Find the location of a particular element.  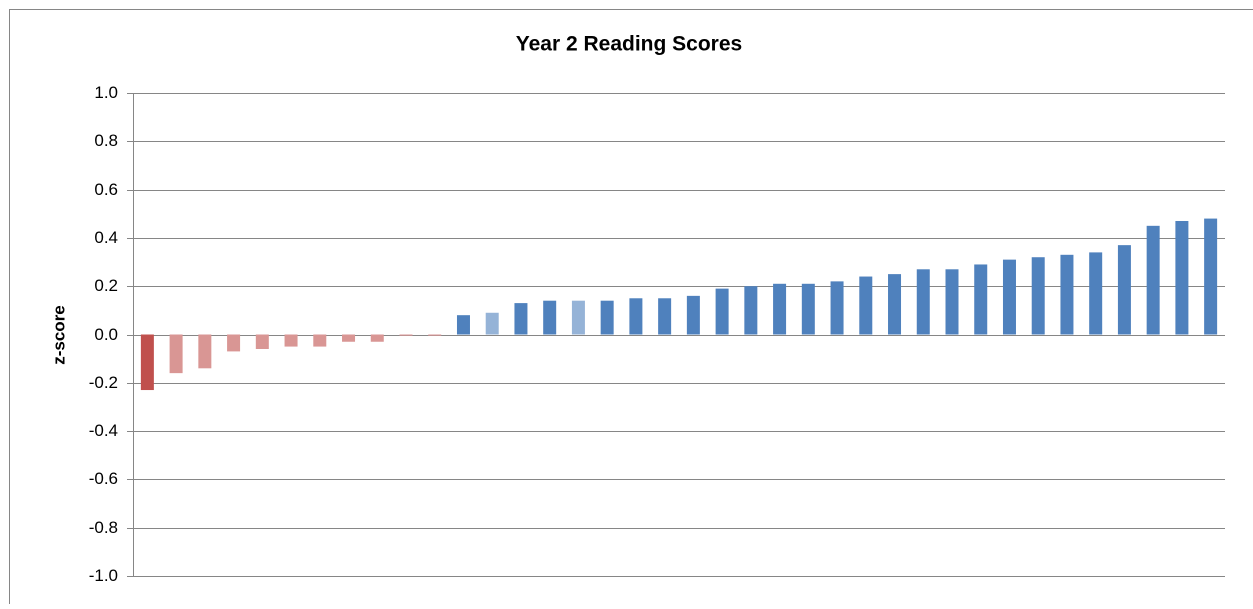

y-tick-label: 0.4 is located at coordinates (106, 237).